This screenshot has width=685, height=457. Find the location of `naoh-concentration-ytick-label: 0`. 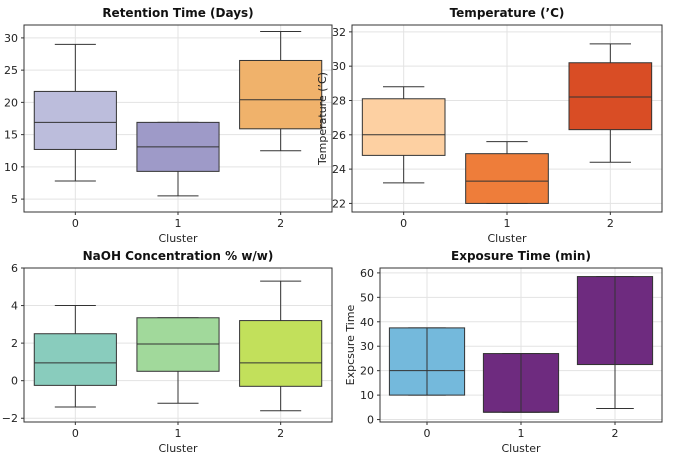

naoh-concentration-ytick-label: 0 is located at coordinates (14, 381).